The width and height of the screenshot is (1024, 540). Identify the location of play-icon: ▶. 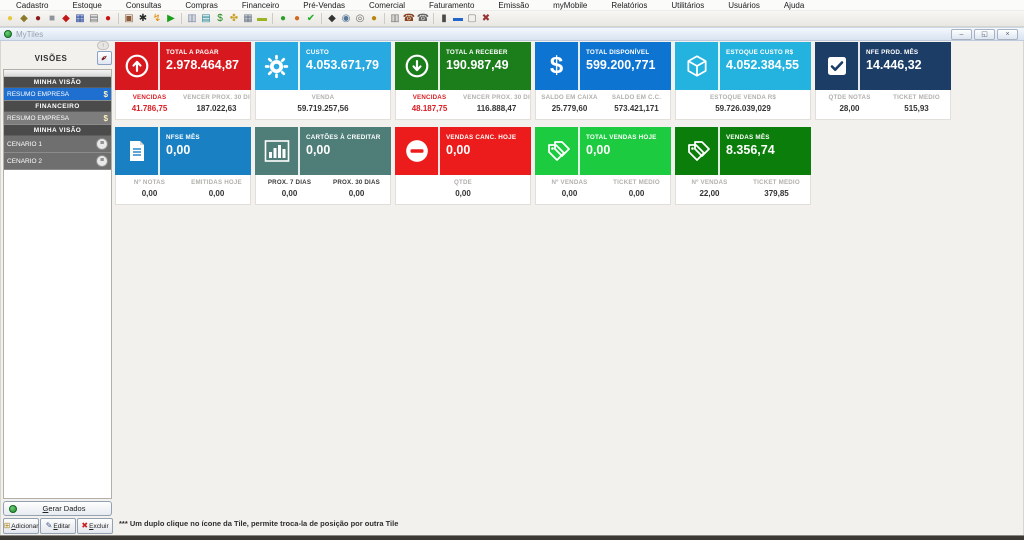
(171, 18).